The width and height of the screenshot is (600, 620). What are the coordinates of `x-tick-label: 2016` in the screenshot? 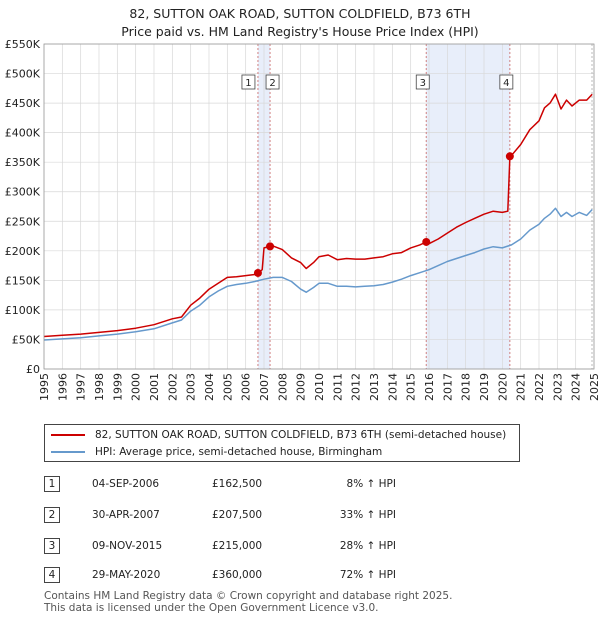 It's located at (429, 387).